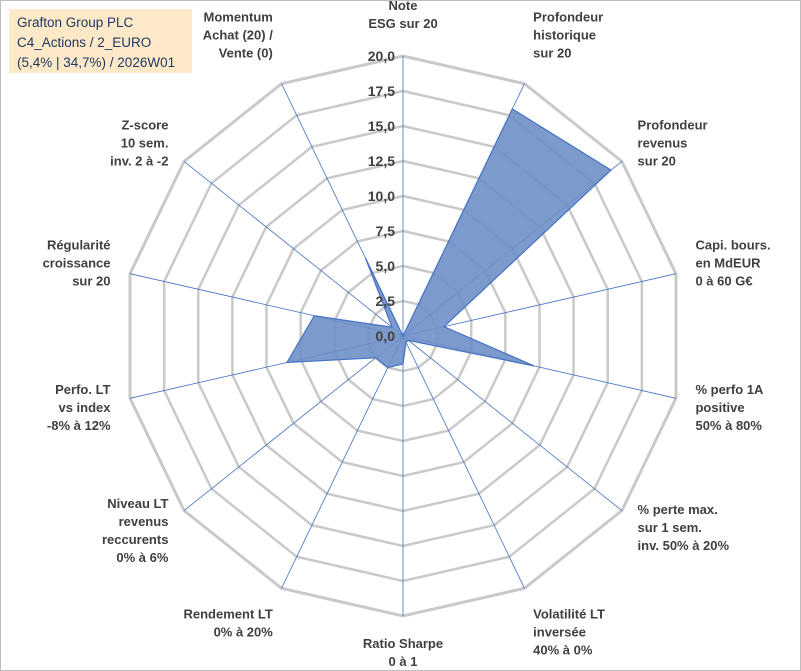 The image size is (801, 671). I want to click on axis-label-line: Ratio Sharpe, so click(403, 643).